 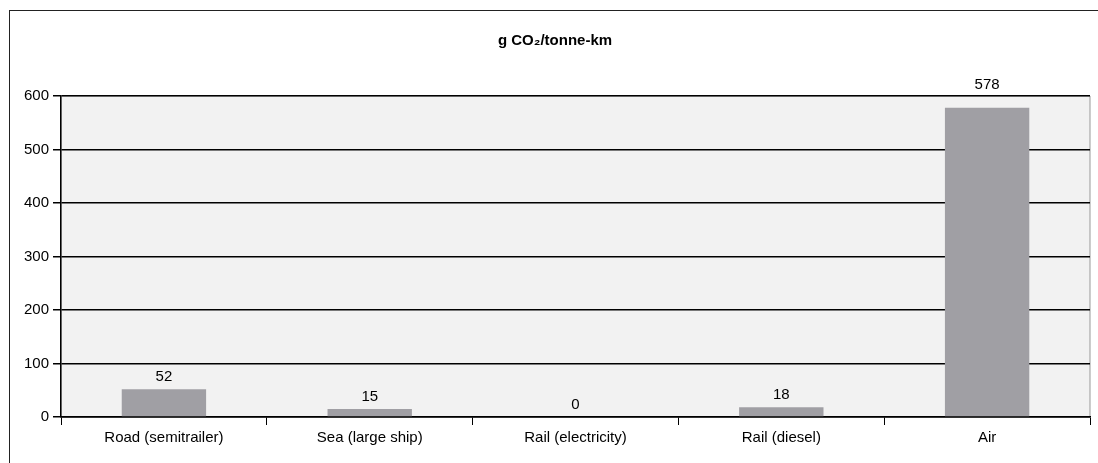 I want to click on y-tick-label: 500, so click(x=37, y=148).